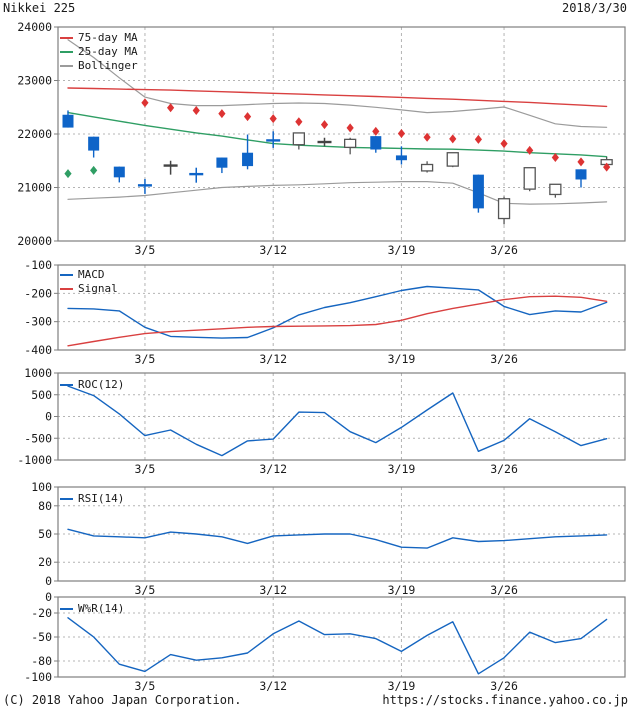 This screenshot has height=709, width=630. I want to click on legend-label: RSI(14), so click(101, 498).